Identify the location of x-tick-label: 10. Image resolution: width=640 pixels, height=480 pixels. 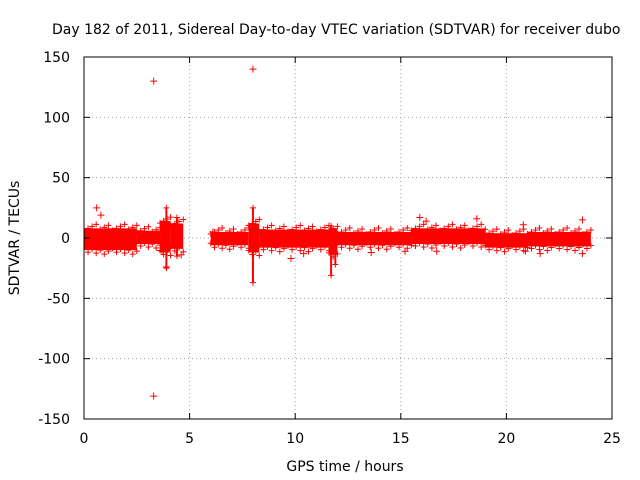
(295, 439).